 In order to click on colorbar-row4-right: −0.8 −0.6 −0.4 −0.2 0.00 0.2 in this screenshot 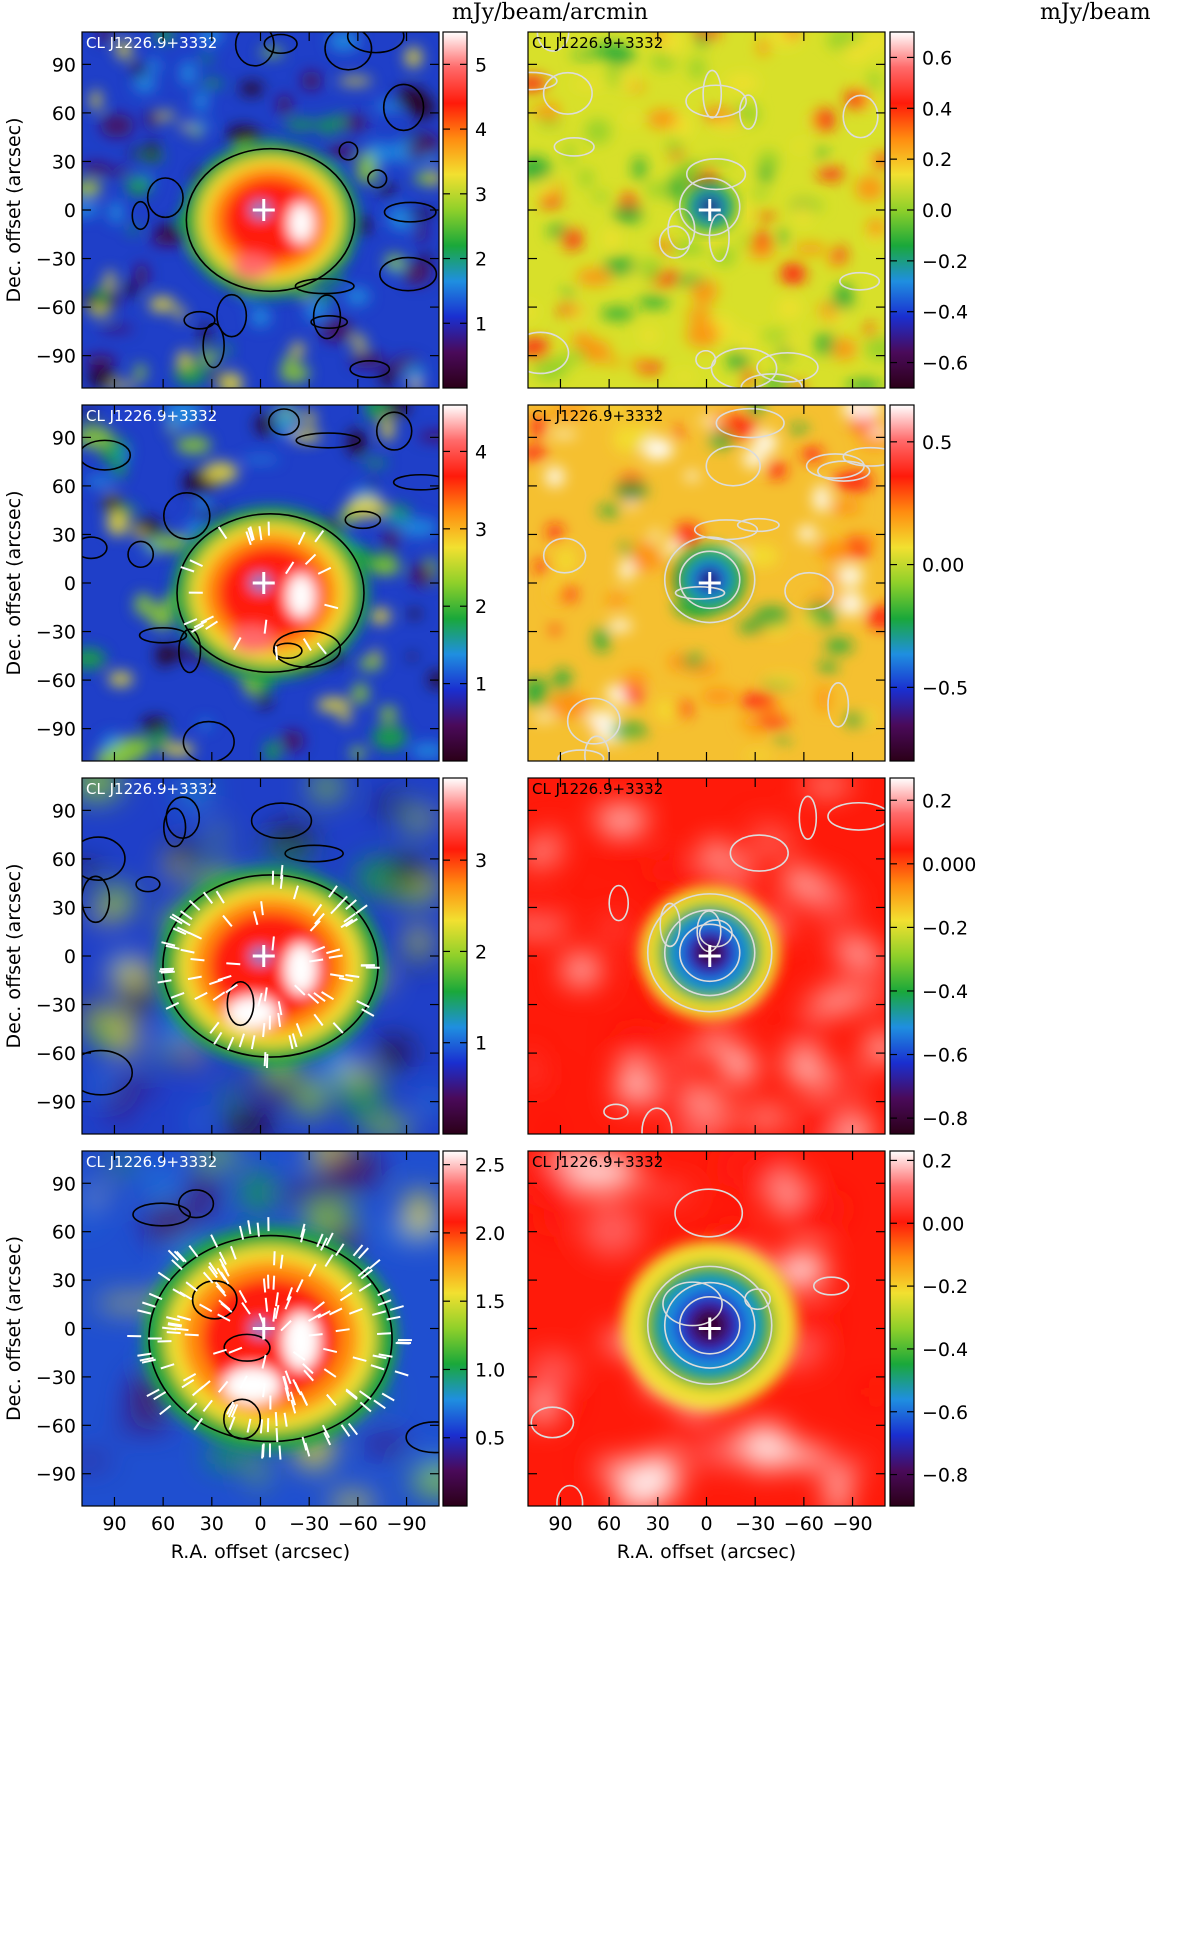, I will do `click(928, 1328)`.